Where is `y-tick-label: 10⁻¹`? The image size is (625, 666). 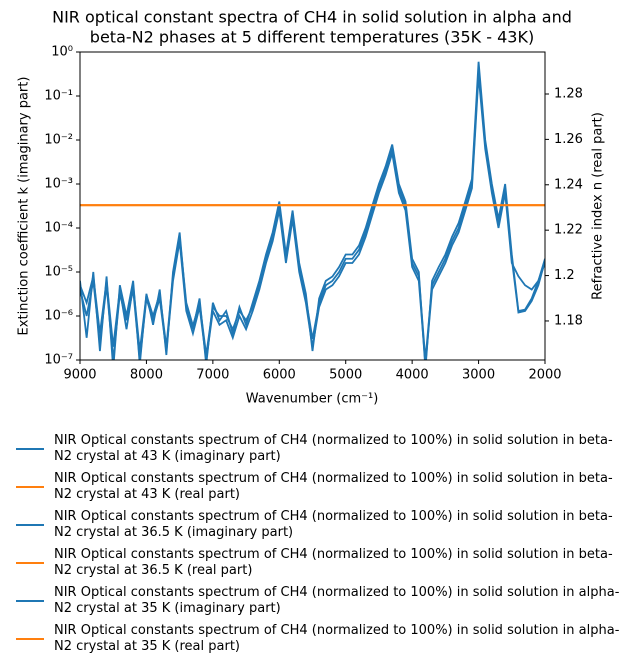 y-tick-label: 10⁻¹ is located at coordinates (58, 96).